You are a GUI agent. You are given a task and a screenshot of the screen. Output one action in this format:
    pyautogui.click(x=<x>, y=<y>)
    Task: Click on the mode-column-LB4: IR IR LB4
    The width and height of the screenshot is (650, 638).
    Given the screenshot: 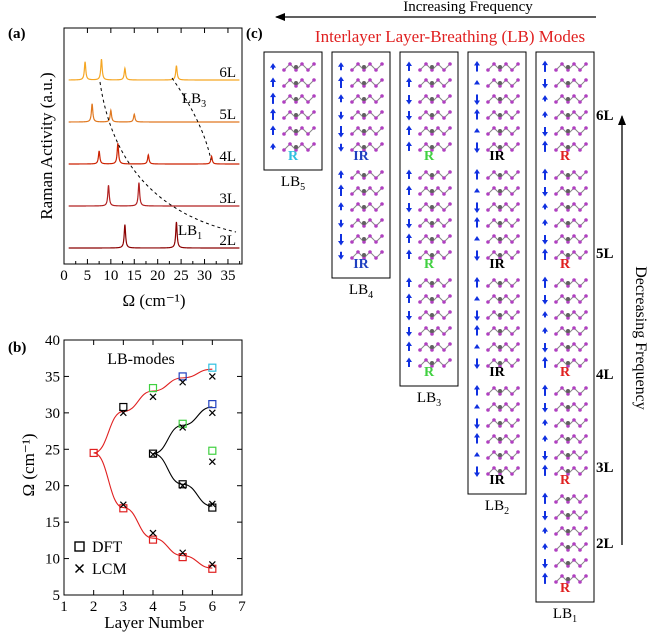 What is the action you would take?
    pyautogui.click(x=361, y=176)
    